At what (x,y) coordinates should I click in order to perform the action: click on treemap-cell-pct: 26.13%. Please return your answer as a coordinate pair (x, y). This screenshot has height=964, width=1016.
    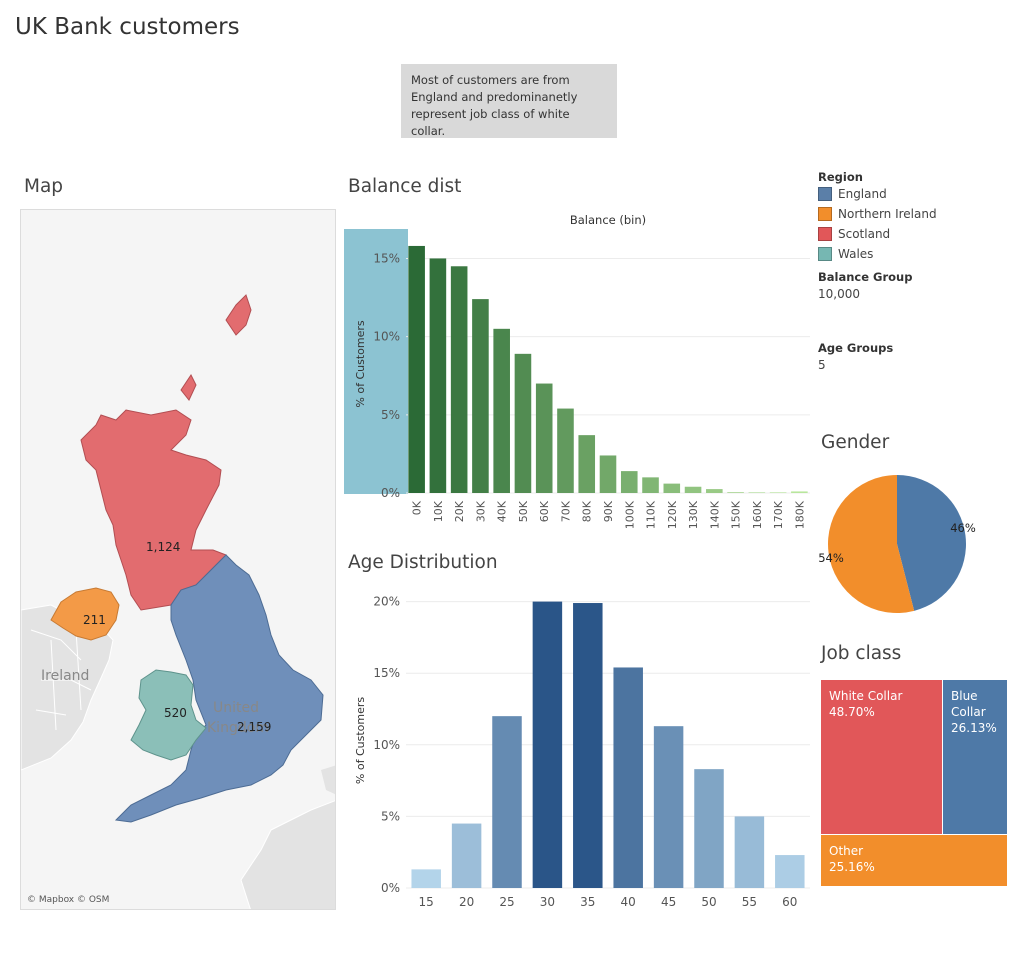
    Looking at the image, I should click on (974, 728).